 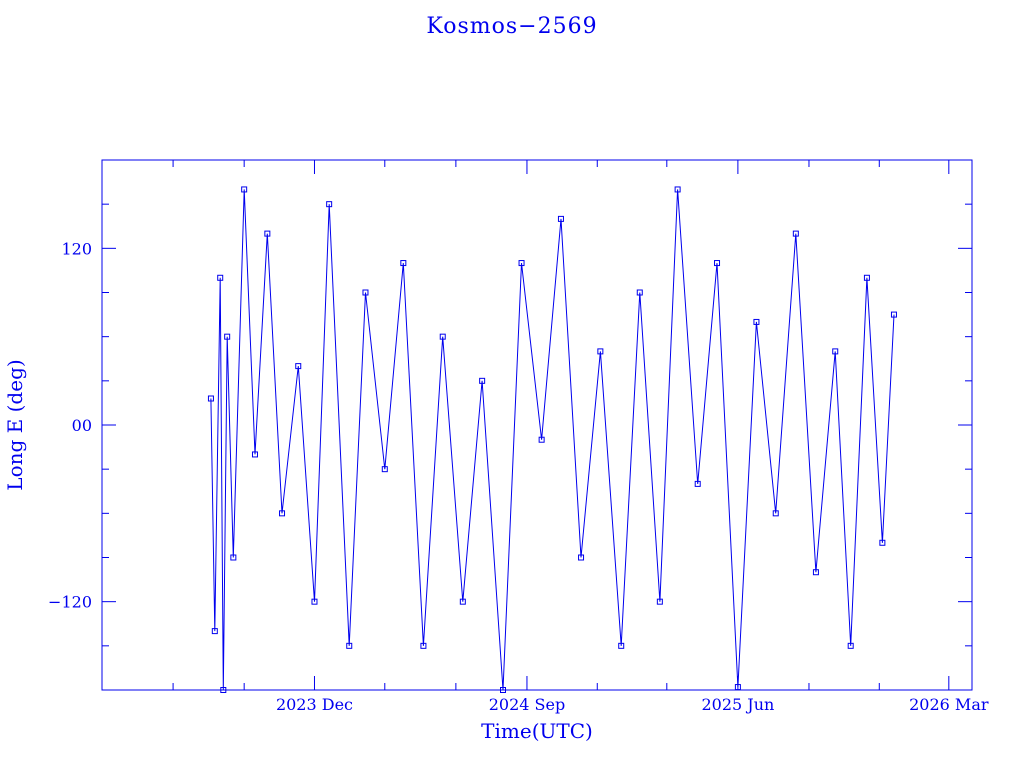 What do you see at coordinates (82, 425) in the screenshot?
I see `y-tick-label: 00` at bounding box center [82, 425].